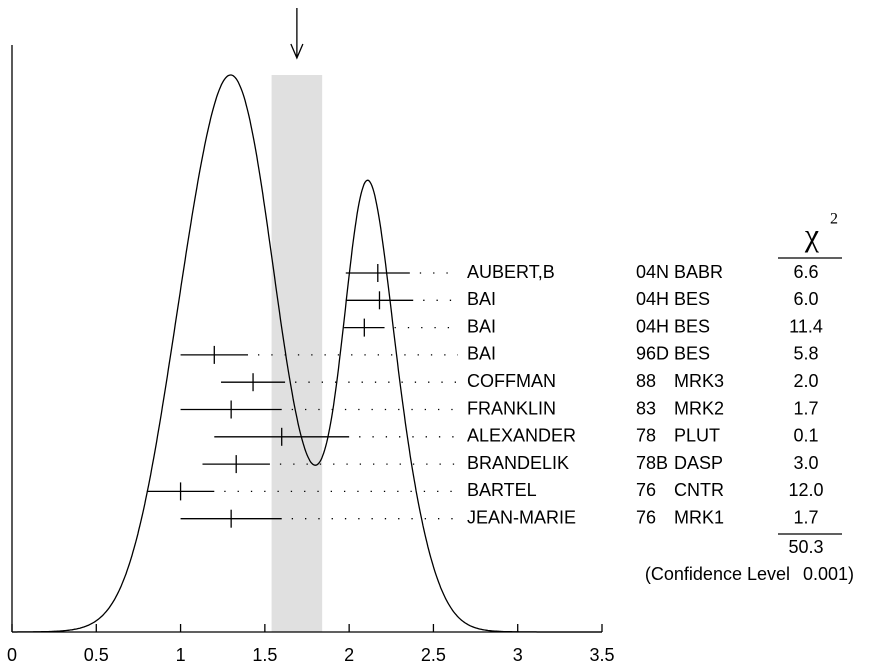 Image resolution: width=872 pixels, height=666 pixels. What do you see at coordinates (433, 655) in the screenshot?
I see `x-tick-label: 2.5` at bounding box center [433, 655].